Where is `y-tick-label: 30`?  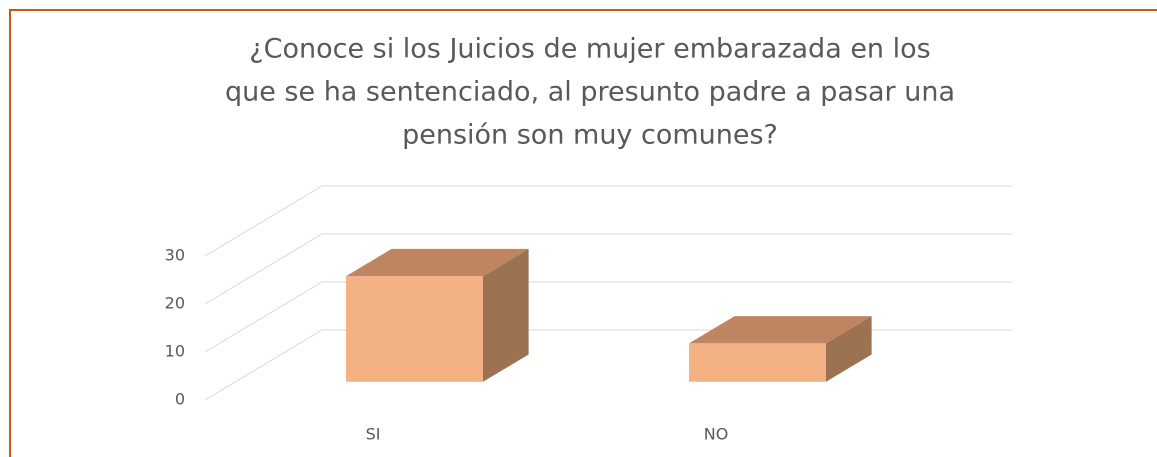
y-tick-label: 30 is located at coordinates (175, 255).